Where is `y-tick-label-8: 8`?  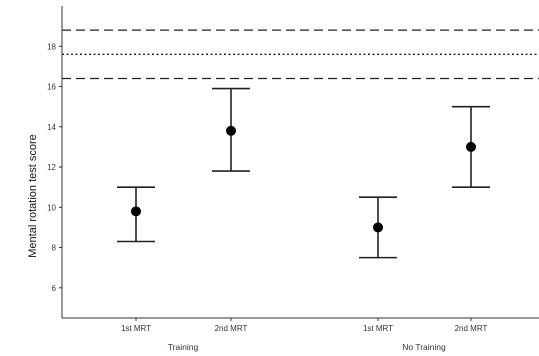
y-tick-label-8: 8 is located at coordinates (54, 248).